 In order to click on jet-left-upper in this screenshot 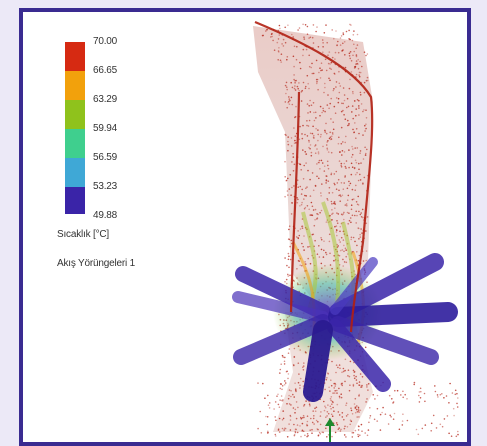, I will do `click(283, 293)`.